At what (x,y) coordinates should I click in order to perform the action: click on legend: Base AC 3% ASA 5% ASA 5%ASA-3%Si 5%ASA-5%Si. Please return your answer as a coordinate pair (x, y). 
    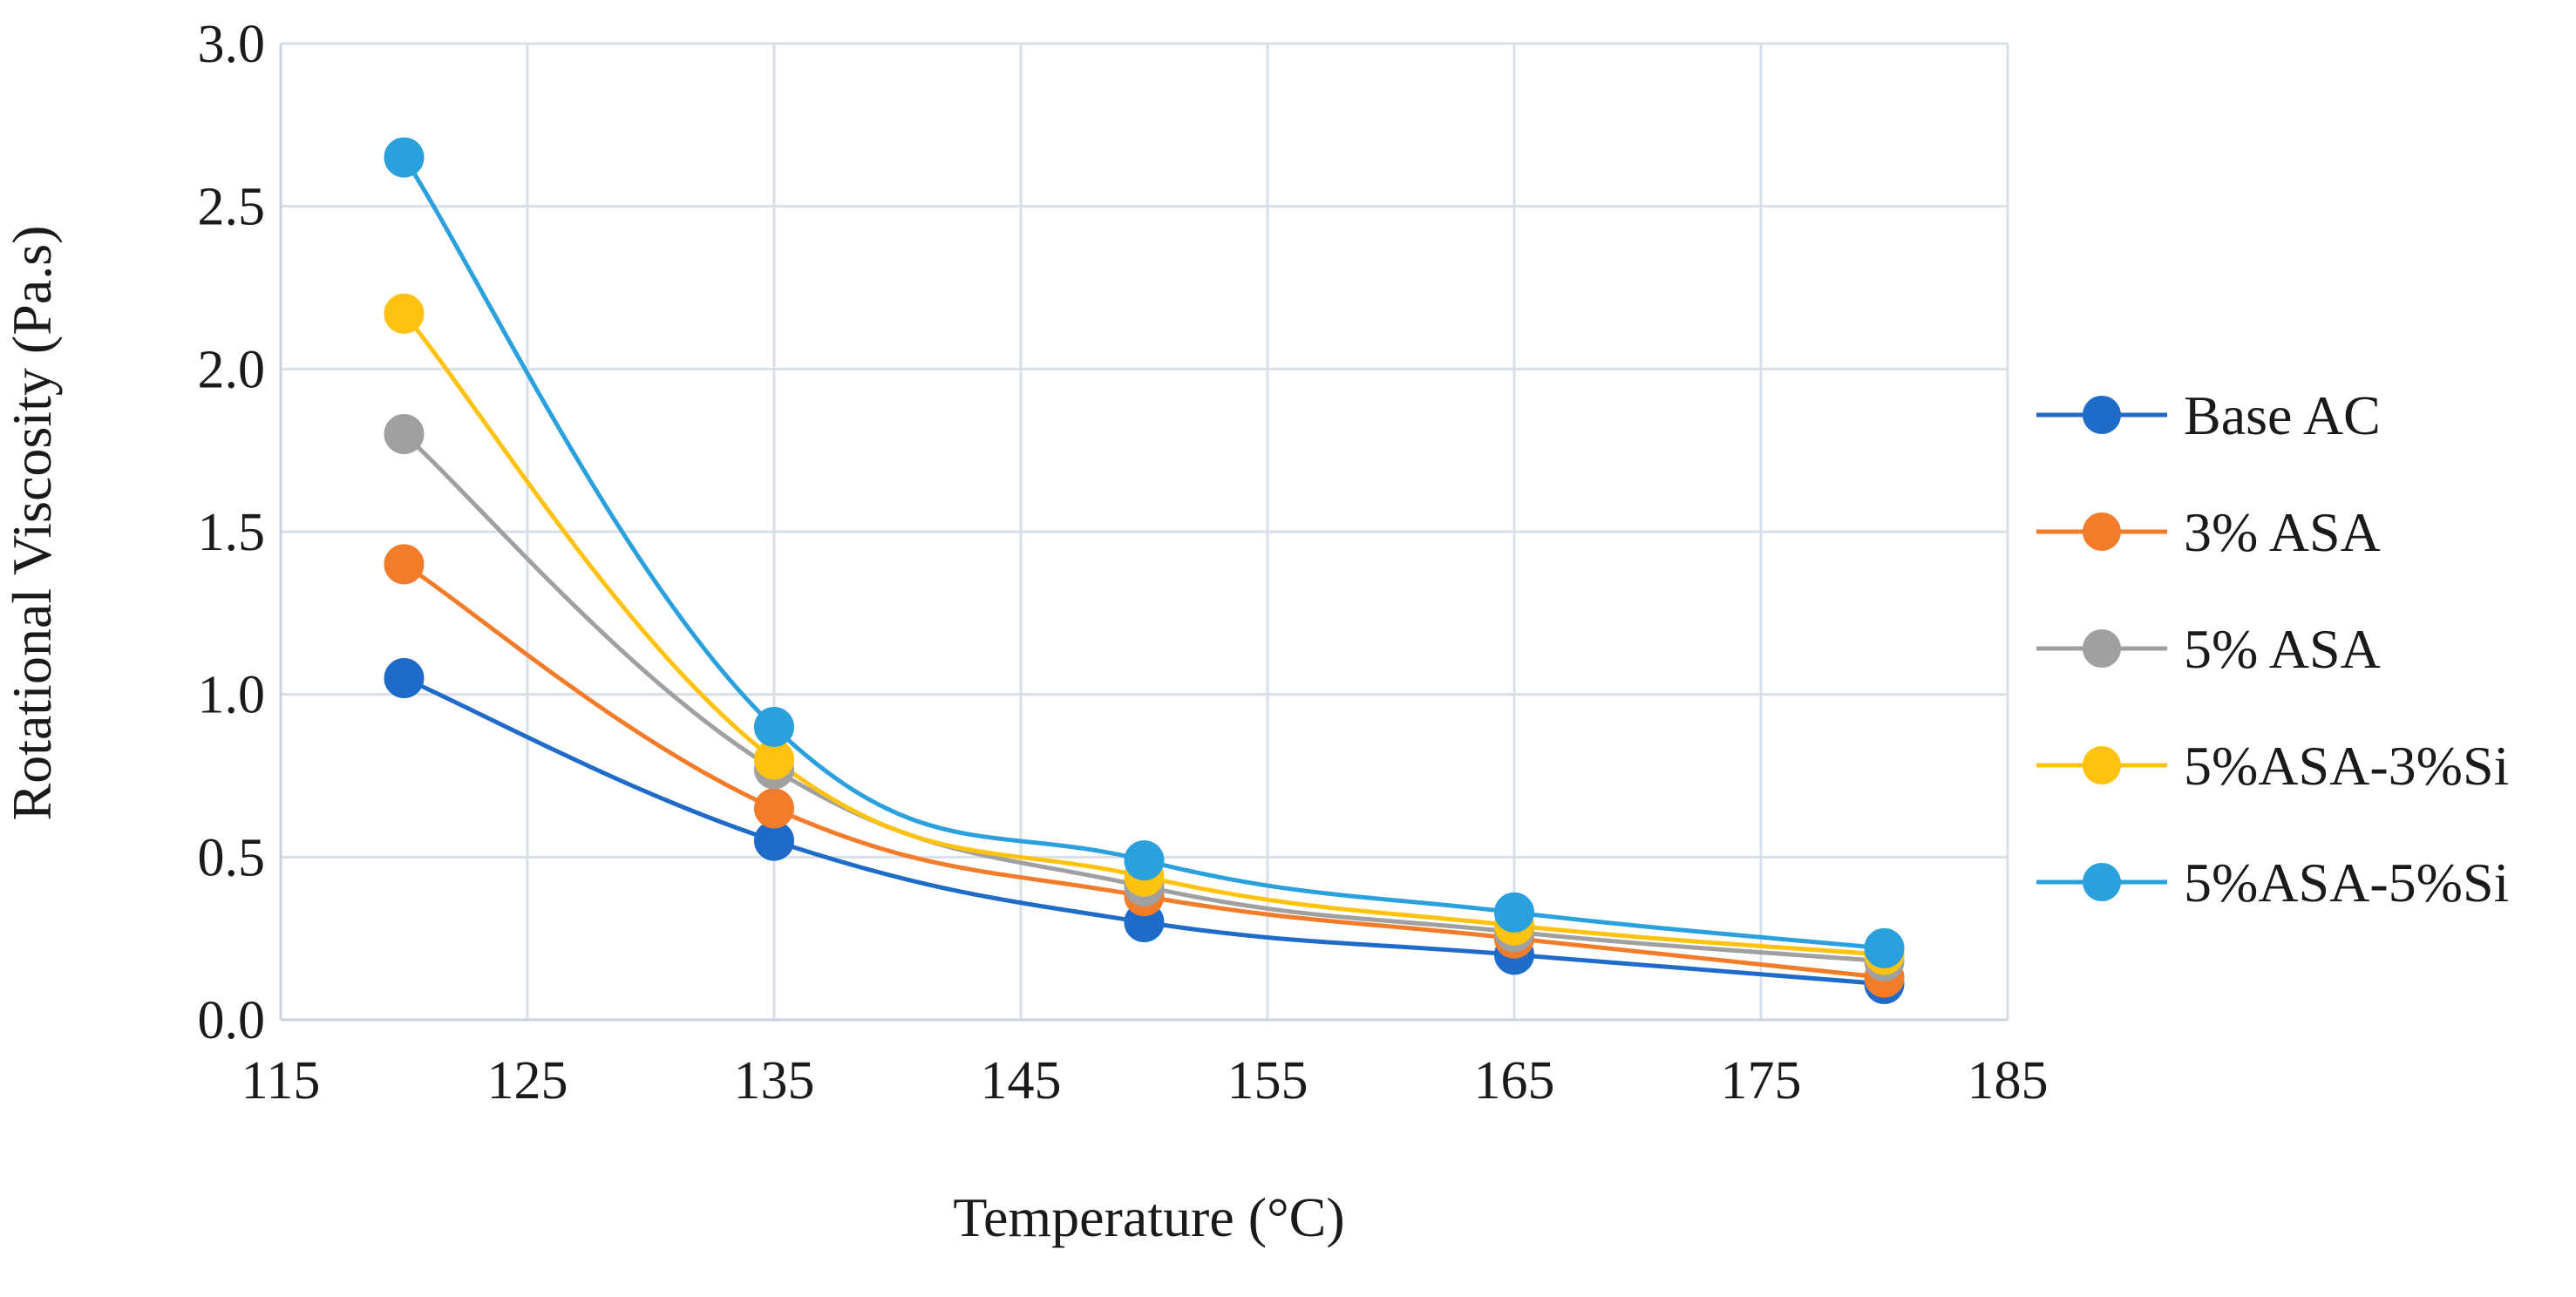
    Looking at the image, I should click on (2272, 648).